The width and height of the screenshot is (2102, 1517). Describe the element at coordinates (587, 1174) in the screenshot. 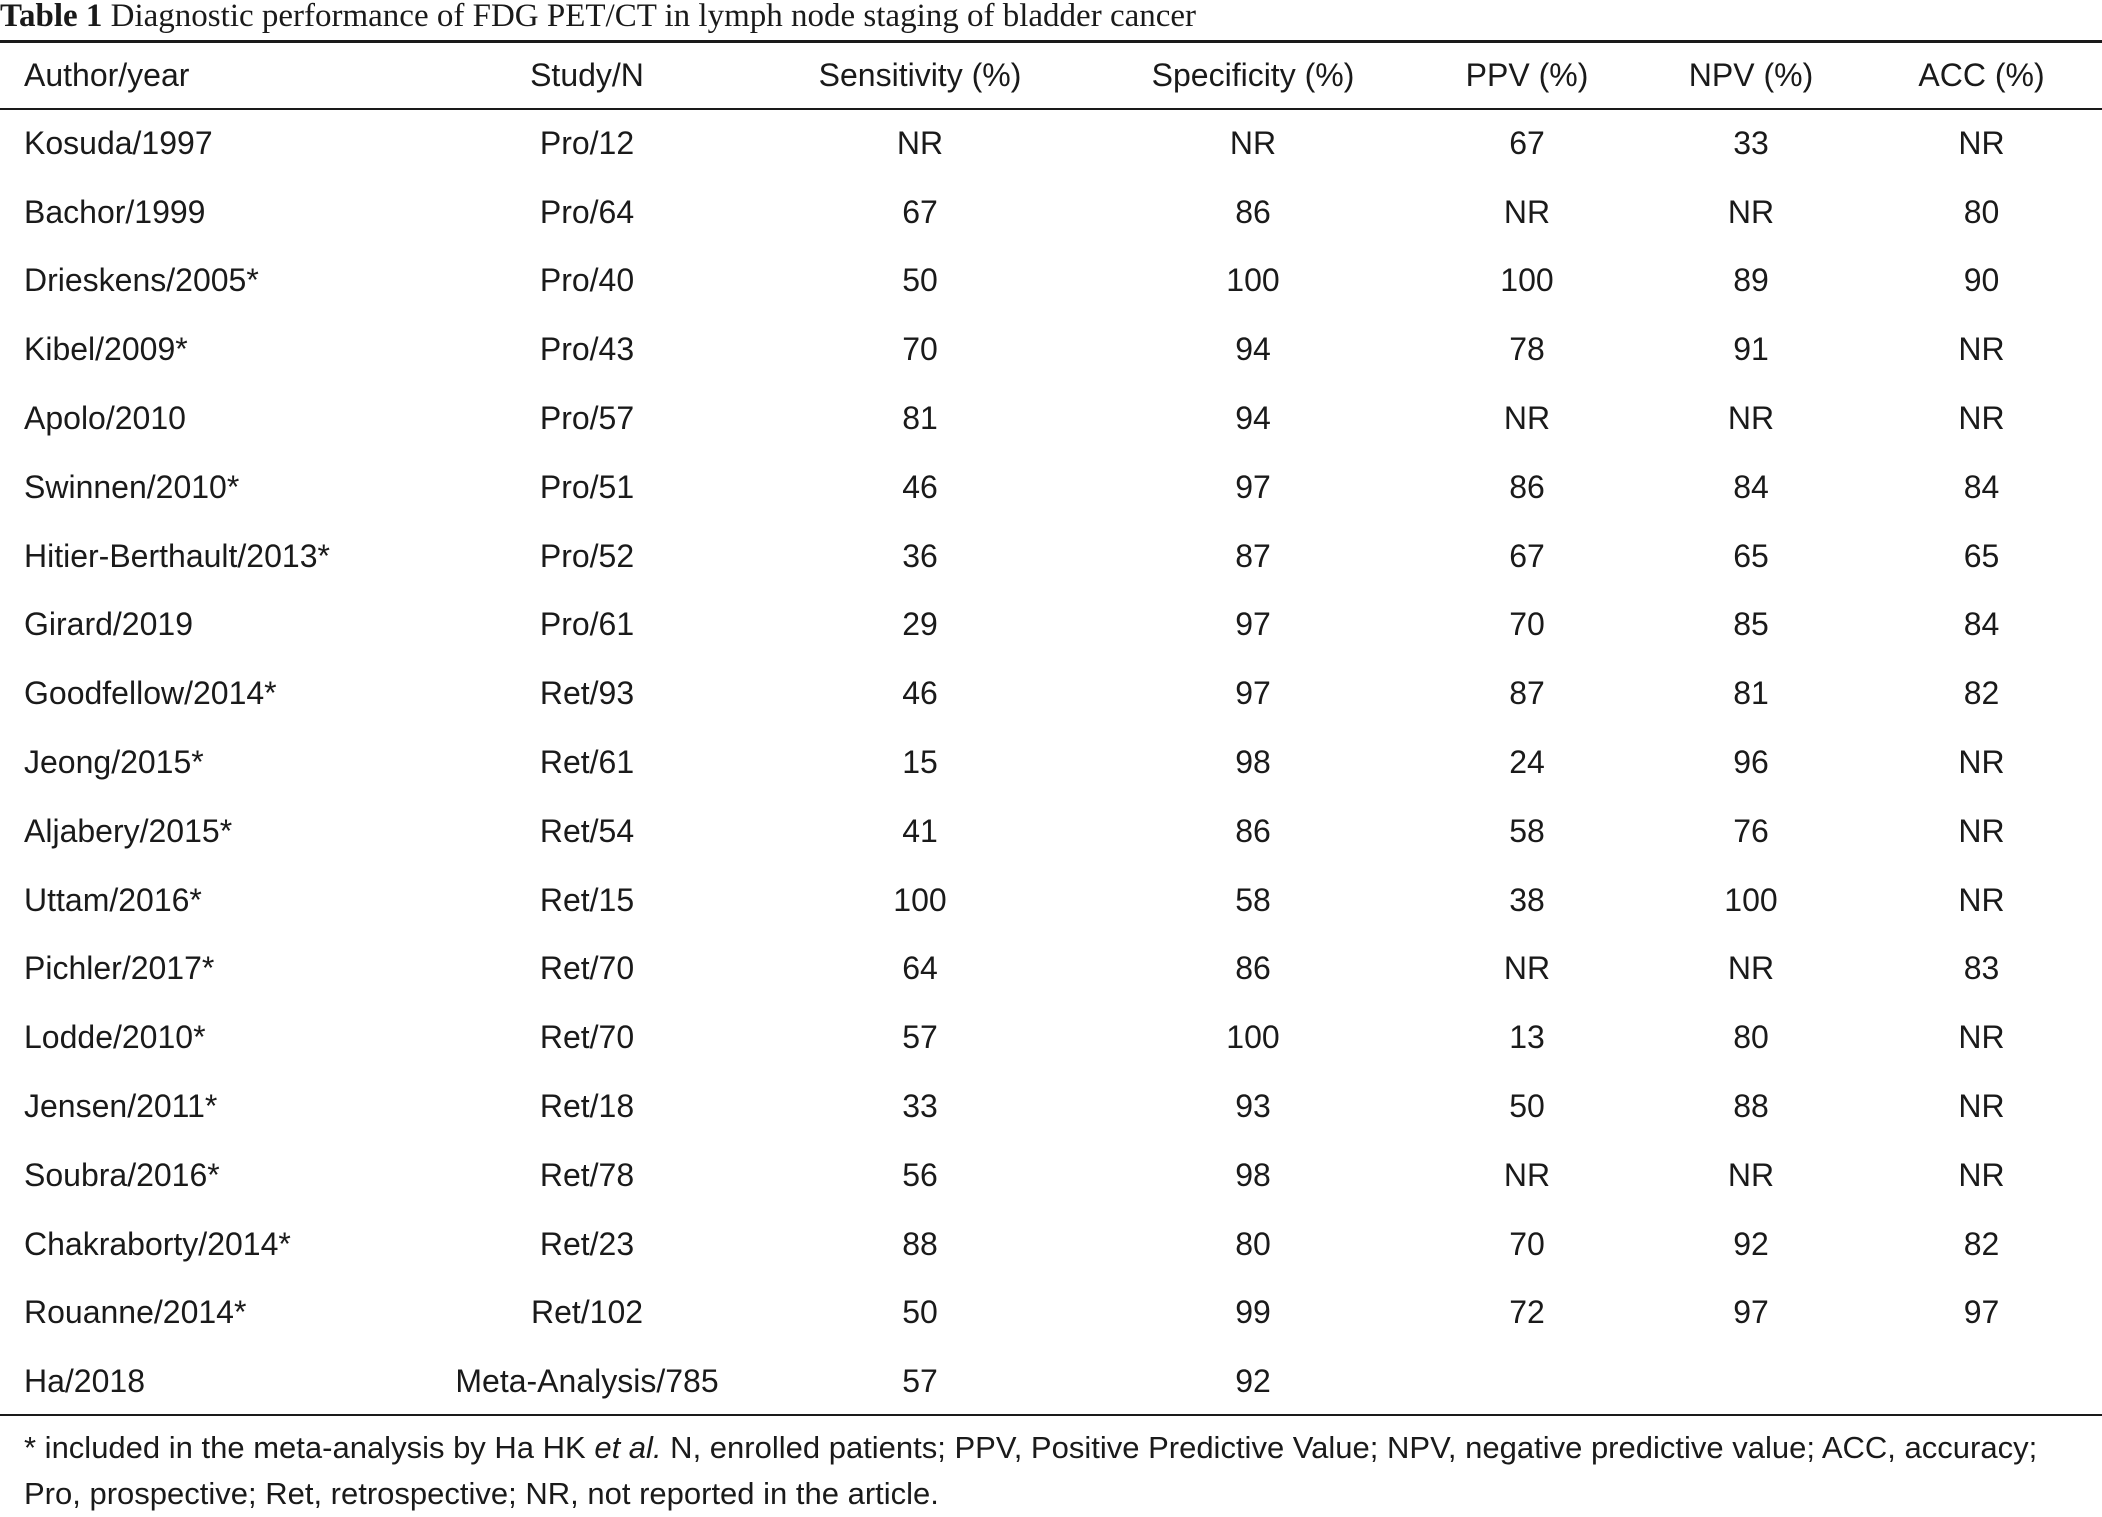

I see `study-n-cell: Ret/78` at that location.